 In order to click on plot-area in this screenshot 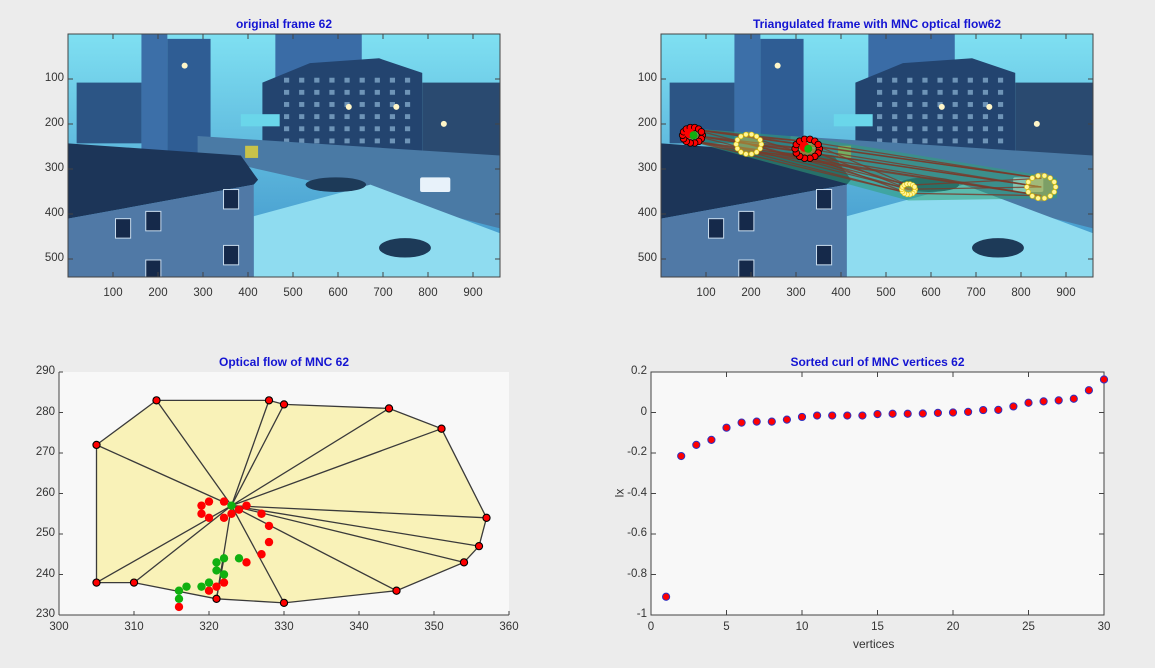, I will do `click(877, 493)`.